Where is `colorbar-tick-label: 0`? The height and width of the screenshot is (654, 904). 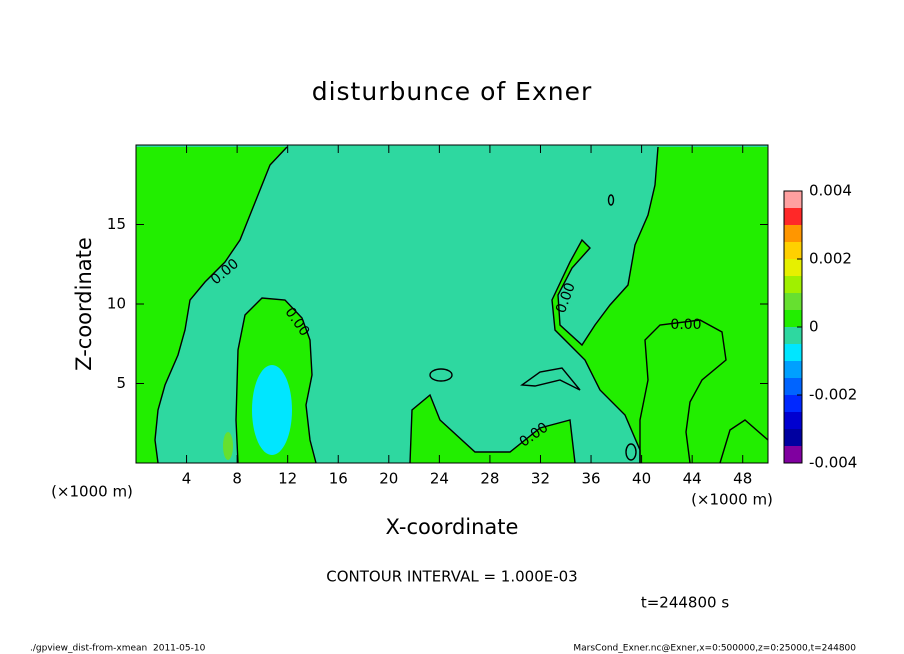 colorbar-tick-label: 0 is located at coordinates (814, 327).